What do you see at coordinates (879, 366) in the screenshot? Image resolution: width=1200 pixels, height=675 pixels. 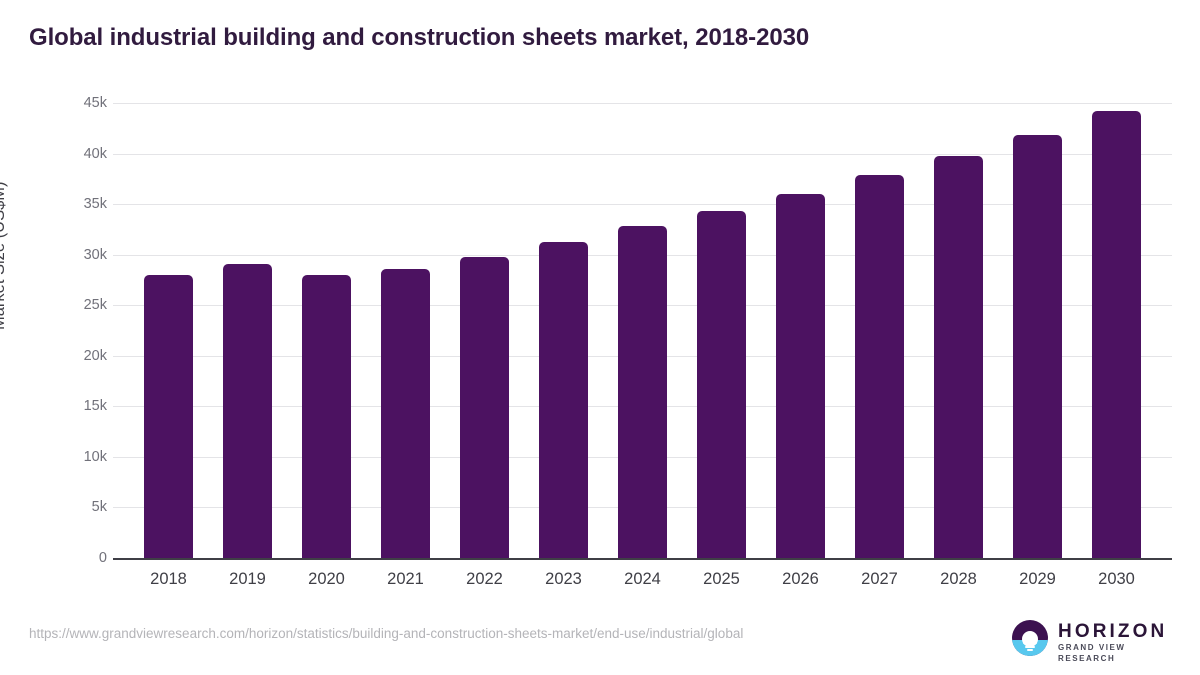 I see `bar-2027` at bounding box center [879, 366].